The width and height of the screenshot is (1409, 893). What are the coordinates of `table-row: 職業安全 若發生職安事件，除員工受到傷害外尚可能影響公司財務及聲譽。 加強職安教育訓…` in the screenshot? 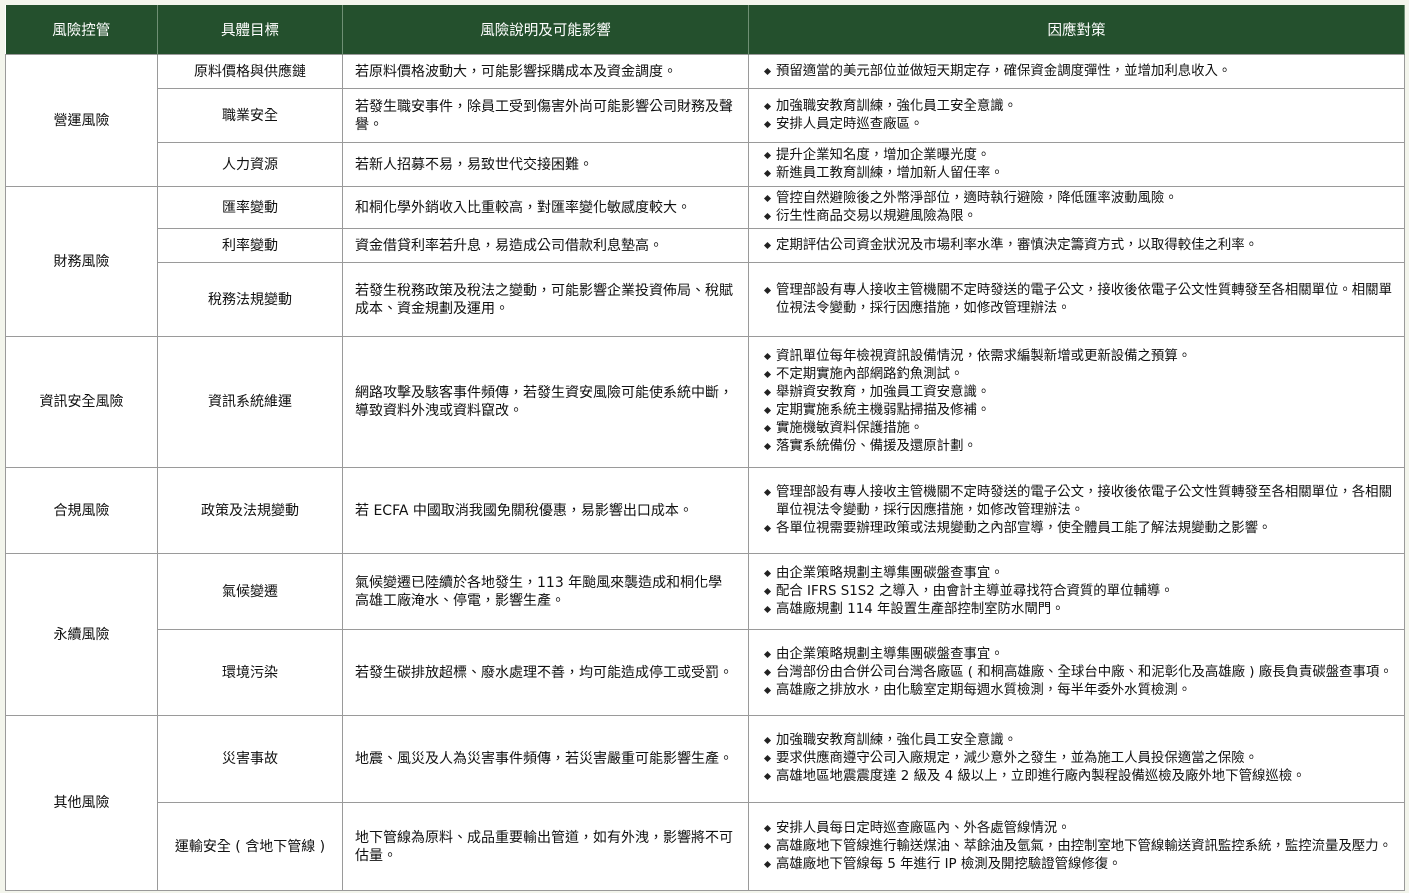 It's located at (705, 115).